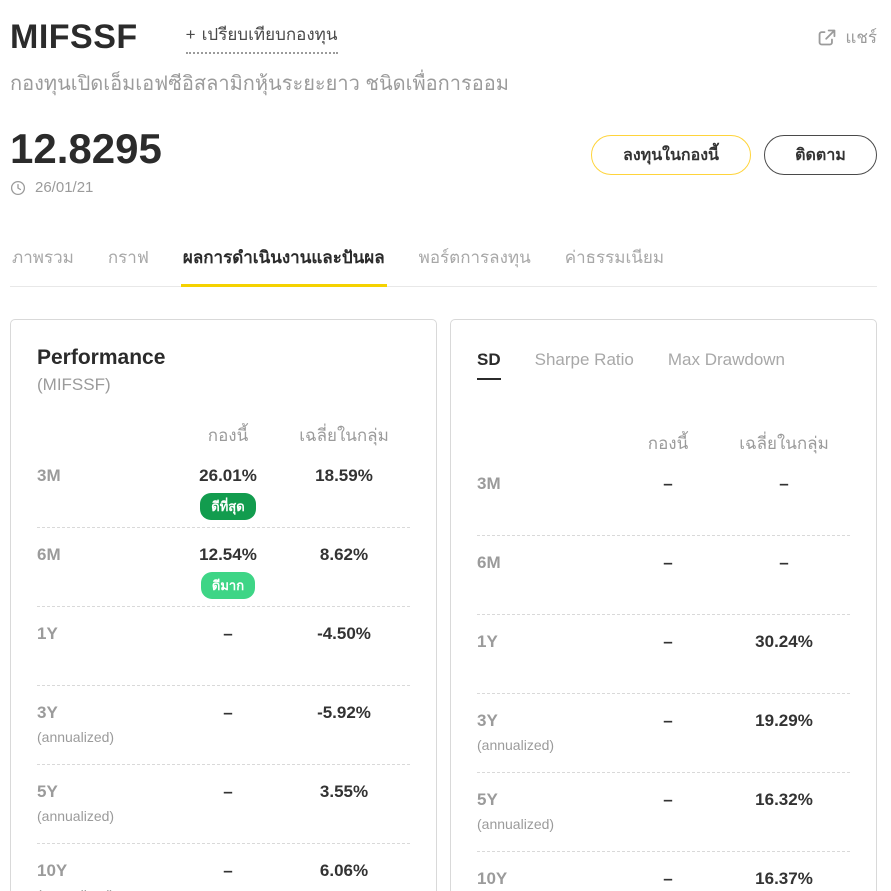  I want to click on page-header: MIFSSF + เปรียบเทียบกองทุน แชร์, so click(443, 37).